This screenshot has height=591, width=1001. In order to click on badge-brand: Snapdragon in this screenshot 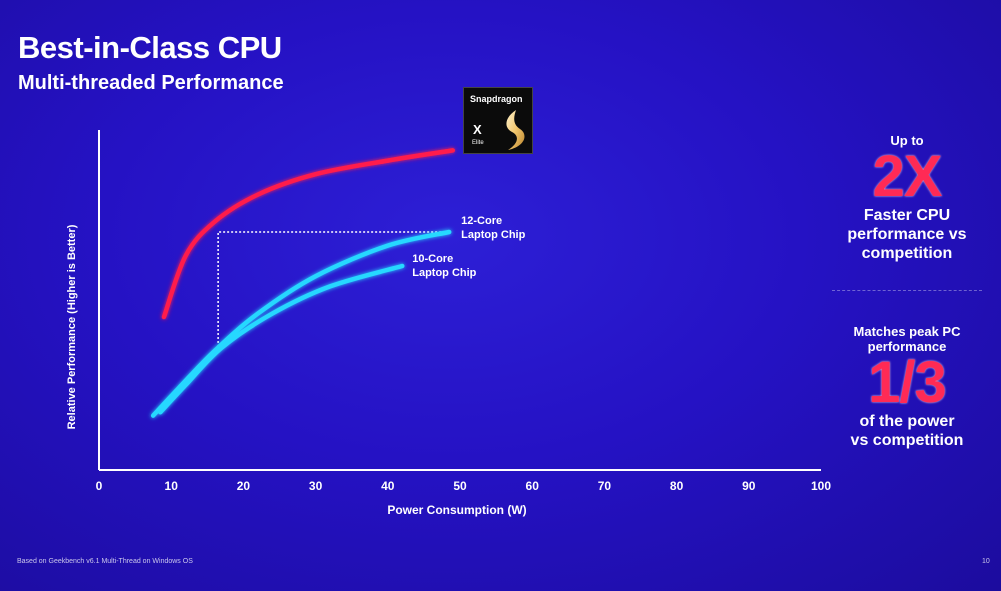, I will do `click(496, 99)`.